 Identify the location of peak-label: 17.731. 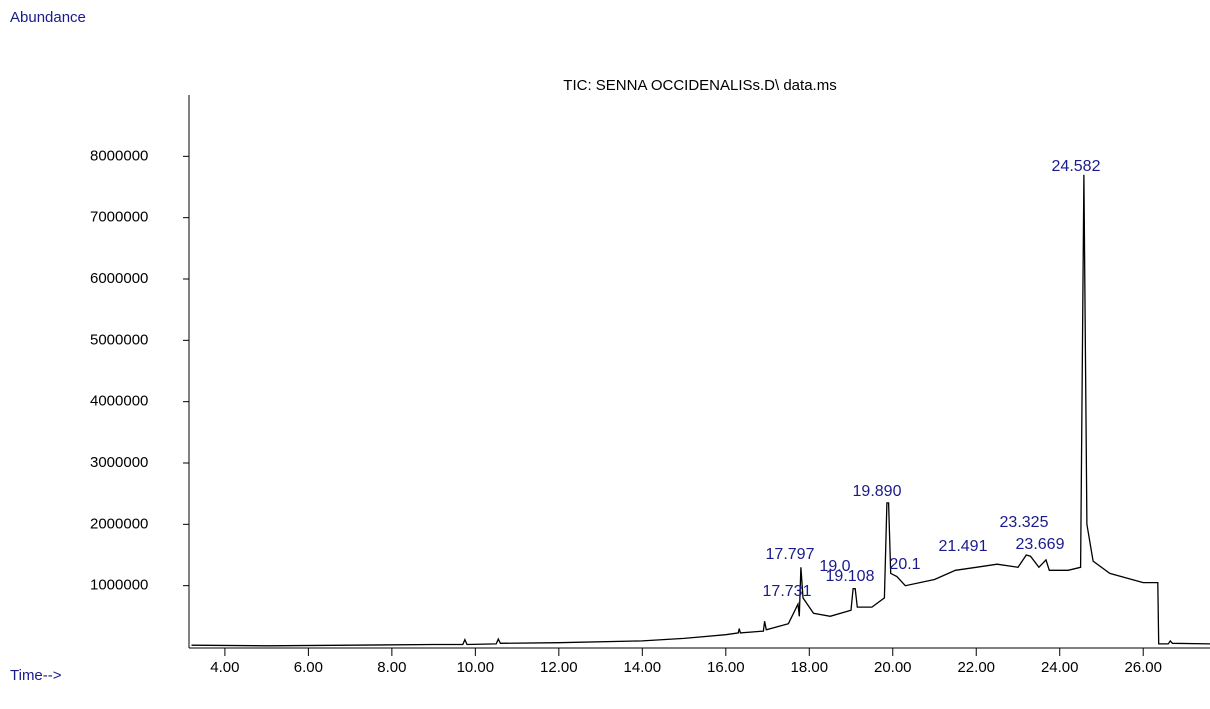
(787, 591).